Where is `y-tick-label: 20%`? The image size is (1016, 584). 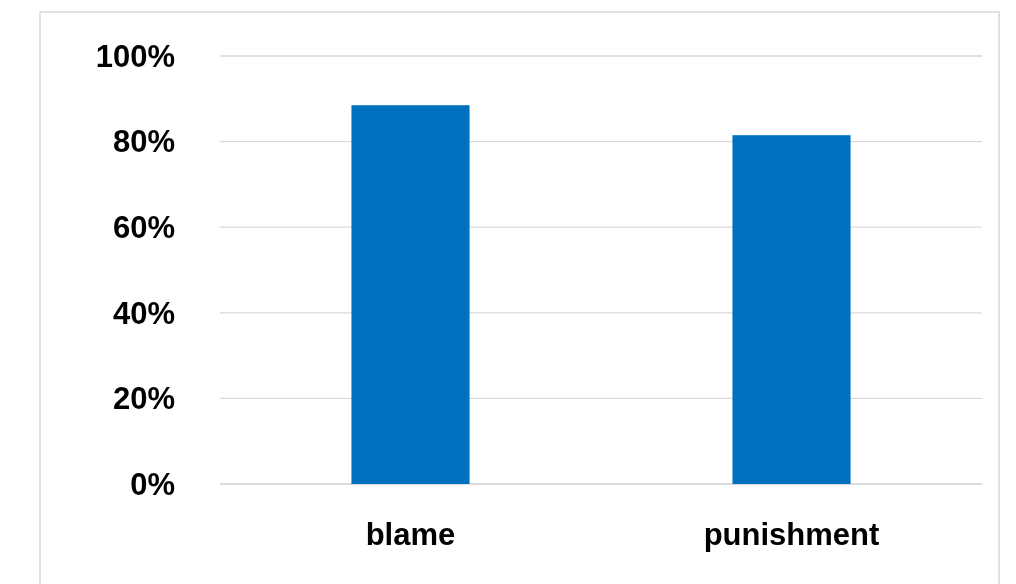
y-tick-label: 20% is located at coordinates (143, 399).